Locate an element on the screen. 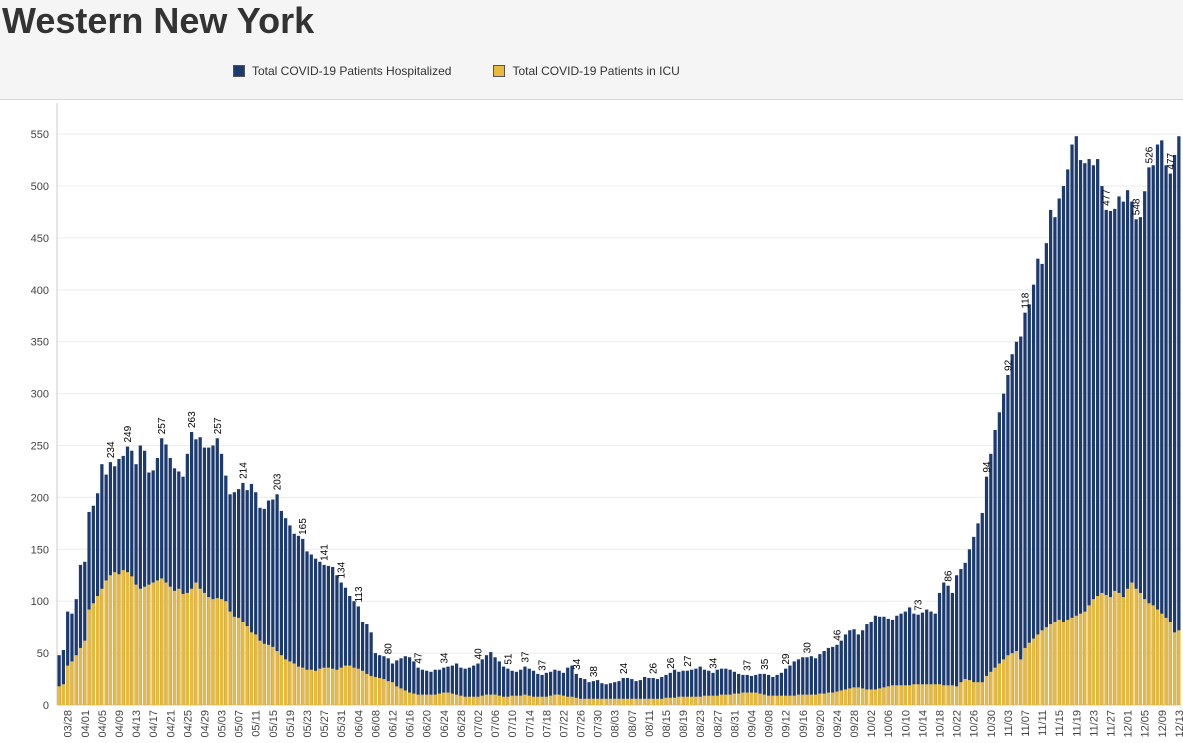  data-label: 26 is located at coordinates (671, 663).